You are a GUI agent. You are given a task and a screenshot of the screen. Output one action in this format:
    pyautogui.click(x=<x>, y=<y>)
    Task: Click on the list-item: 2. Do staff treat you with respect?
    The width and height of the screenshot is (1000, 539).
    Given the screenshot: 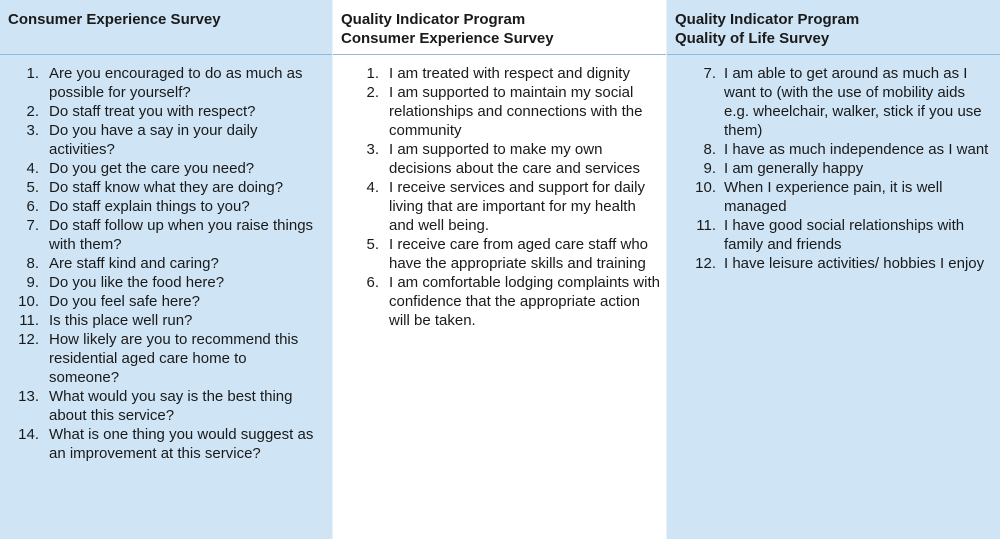 What is the action you would take?
    pyautogui.click(x=166, y=111)
    